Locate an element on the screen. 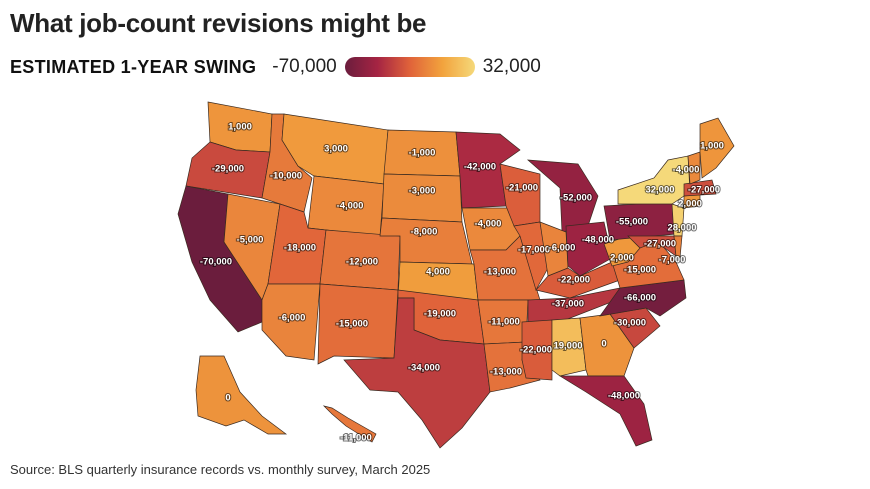 Image resolution: width=870 pixels, height=489 pixels. state-value-label-in: -6,000 is located at coordinates (562, 248).